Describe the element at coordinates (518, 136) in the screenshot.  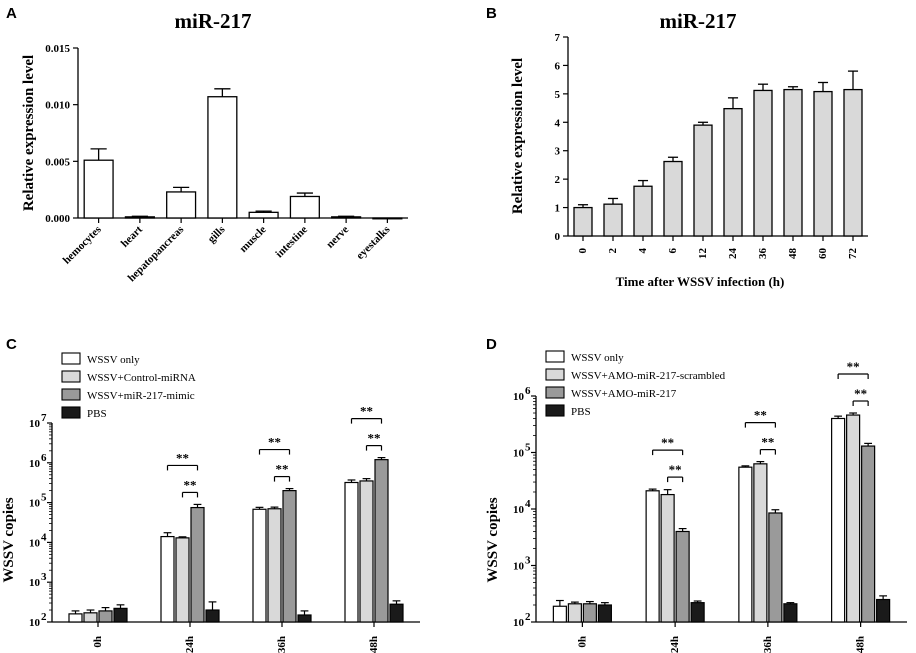
I see `panel-b-ylabel: Relative expression level` at that location.